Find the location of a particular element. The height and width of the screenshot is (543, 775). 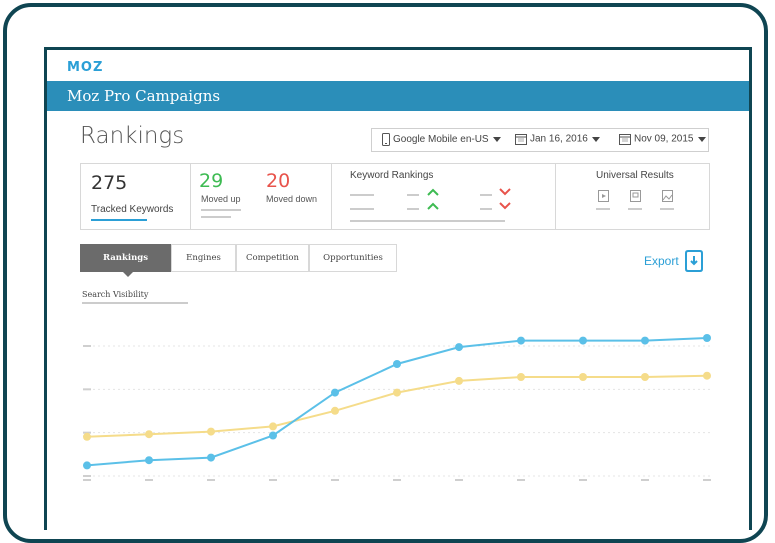

universal-results-cell: Universal Results is located at coordinates (633, 196).